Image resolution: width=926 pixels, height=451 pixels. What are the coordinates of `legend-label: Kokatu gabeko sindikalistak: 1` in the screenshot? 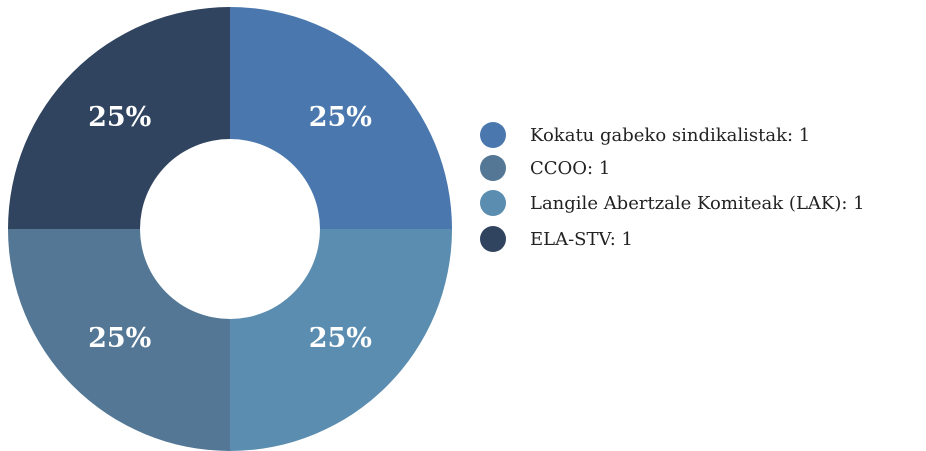 It's located at (670, 135).